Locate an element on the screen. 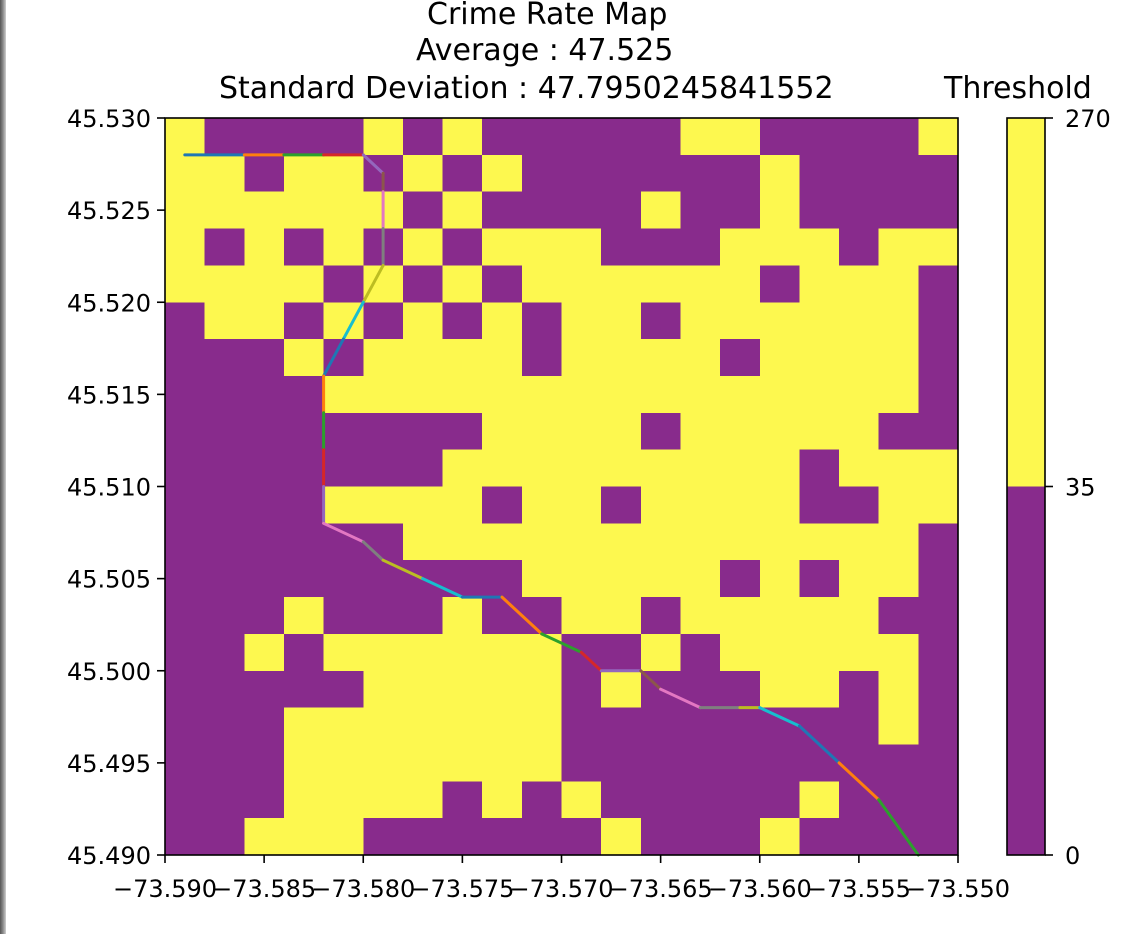 This screenshot has height=934, width=1144. colorbar-tick-label: 35 is located at coordinates (1080, 488).